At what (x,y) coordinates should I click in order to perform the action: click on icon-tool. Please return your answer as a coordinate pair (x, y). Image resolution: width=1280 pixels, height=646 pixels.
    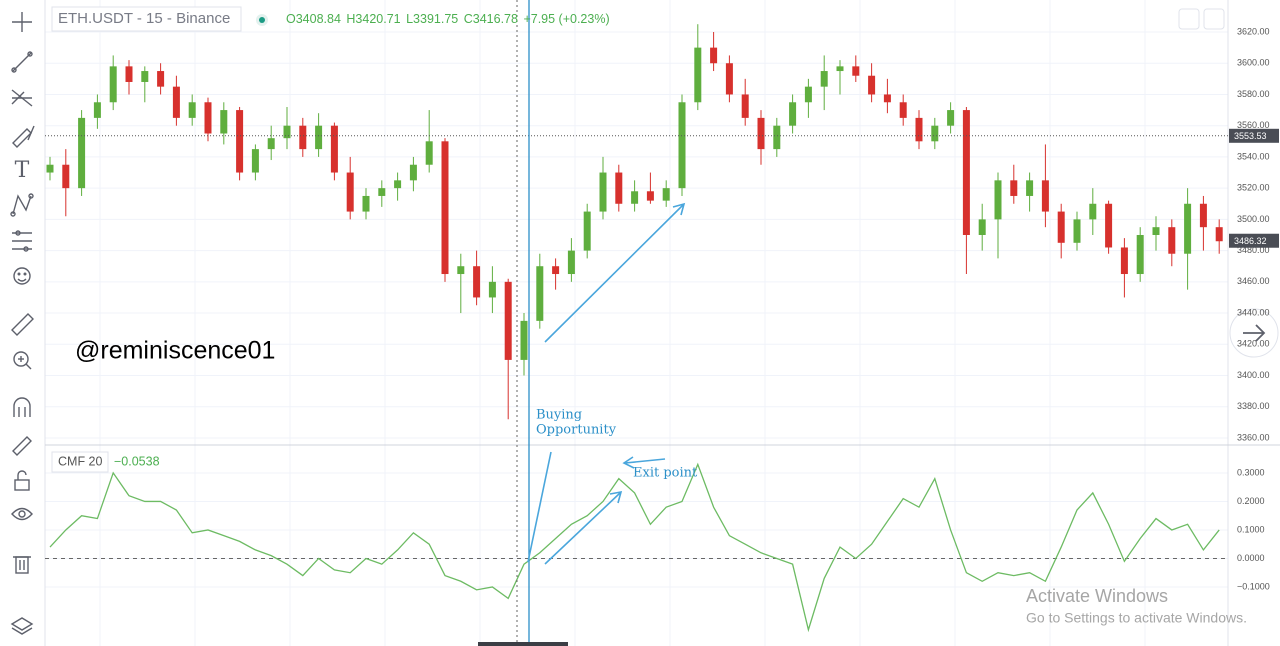
    Looking at the image, I should click on (22, 276).